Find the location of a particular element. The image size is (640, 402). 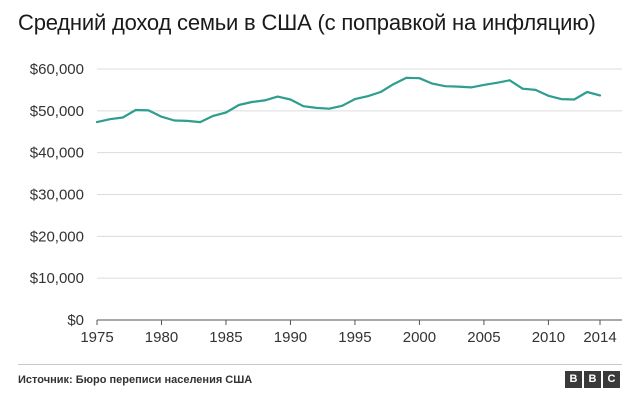

bbc-logo: B B C is located at coordinates (592, 379).